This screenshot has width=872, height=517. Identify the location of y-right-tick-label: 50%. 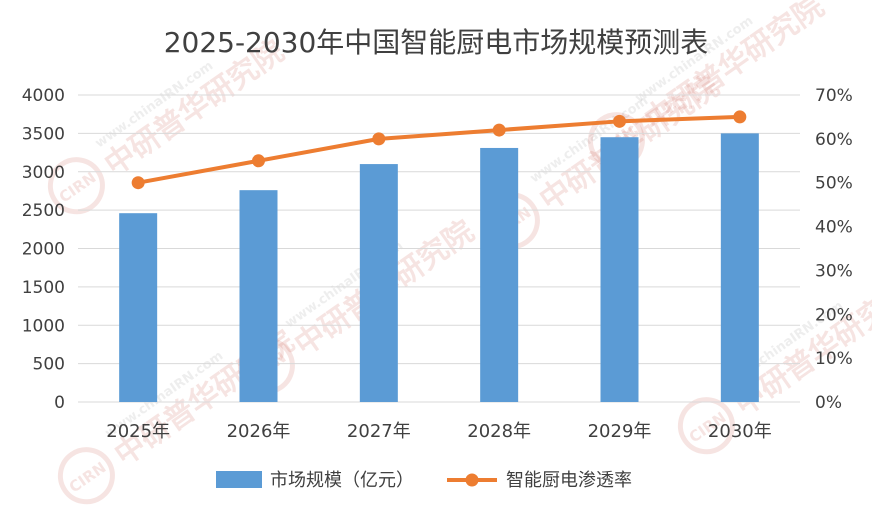
(834, 184).